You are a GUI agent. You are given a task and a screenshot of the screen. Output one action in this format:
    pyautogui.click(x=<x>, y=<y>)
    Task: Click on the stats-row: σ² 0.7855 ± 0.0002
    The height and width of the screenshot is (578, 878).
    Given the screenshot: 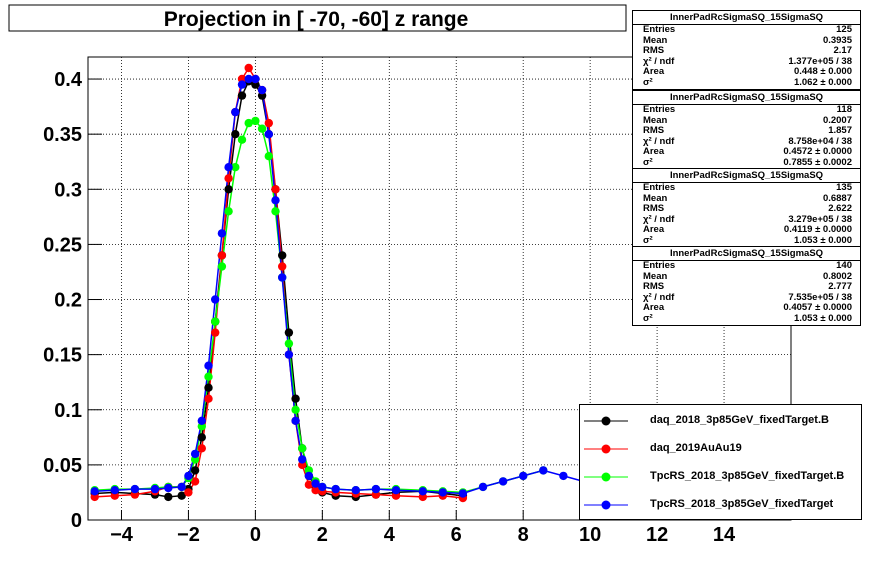 What is the action you would take?
    pyautogui.click(x=746, y=163)
    